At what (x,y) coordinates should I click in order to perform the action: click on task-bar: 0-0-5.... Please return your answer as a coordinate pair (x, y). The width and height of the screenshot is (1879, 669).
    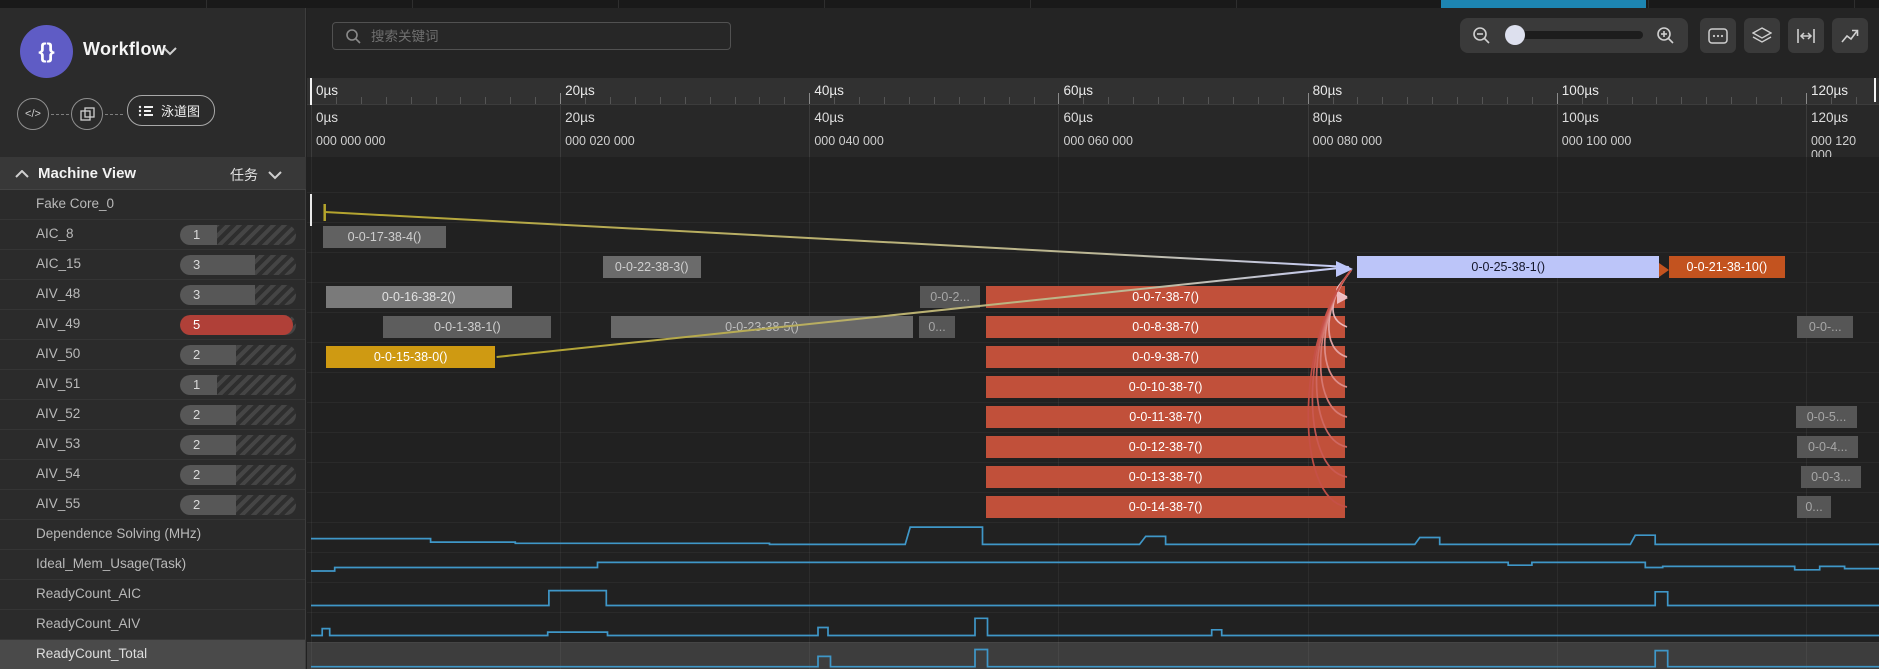
    Looking at the image, I should click on (1826, 417).